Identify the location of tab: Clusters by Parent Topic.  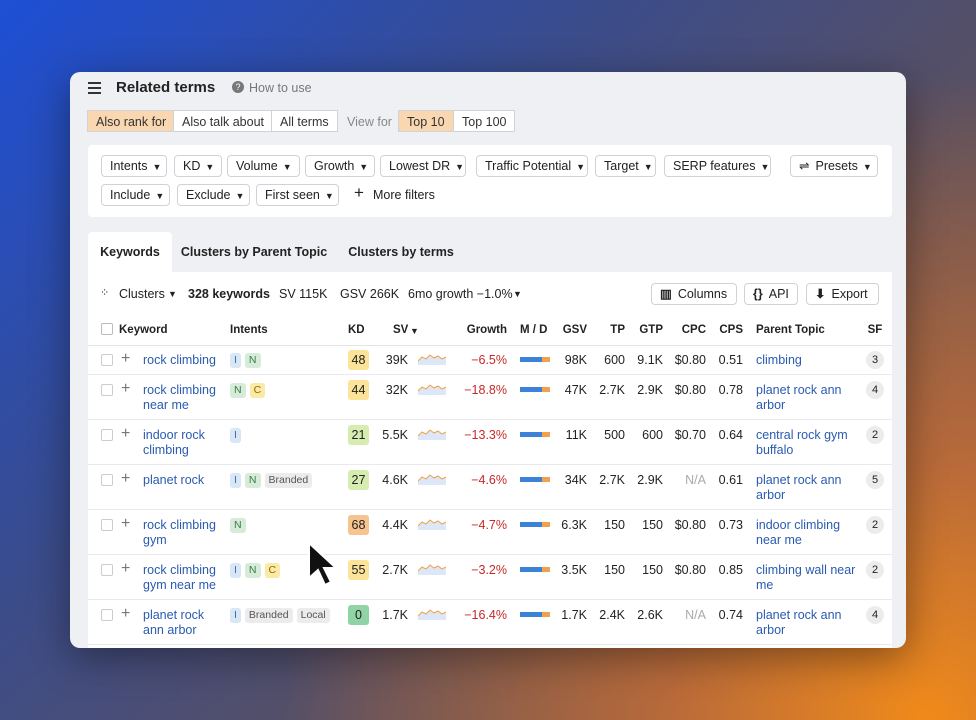
(254, 252).